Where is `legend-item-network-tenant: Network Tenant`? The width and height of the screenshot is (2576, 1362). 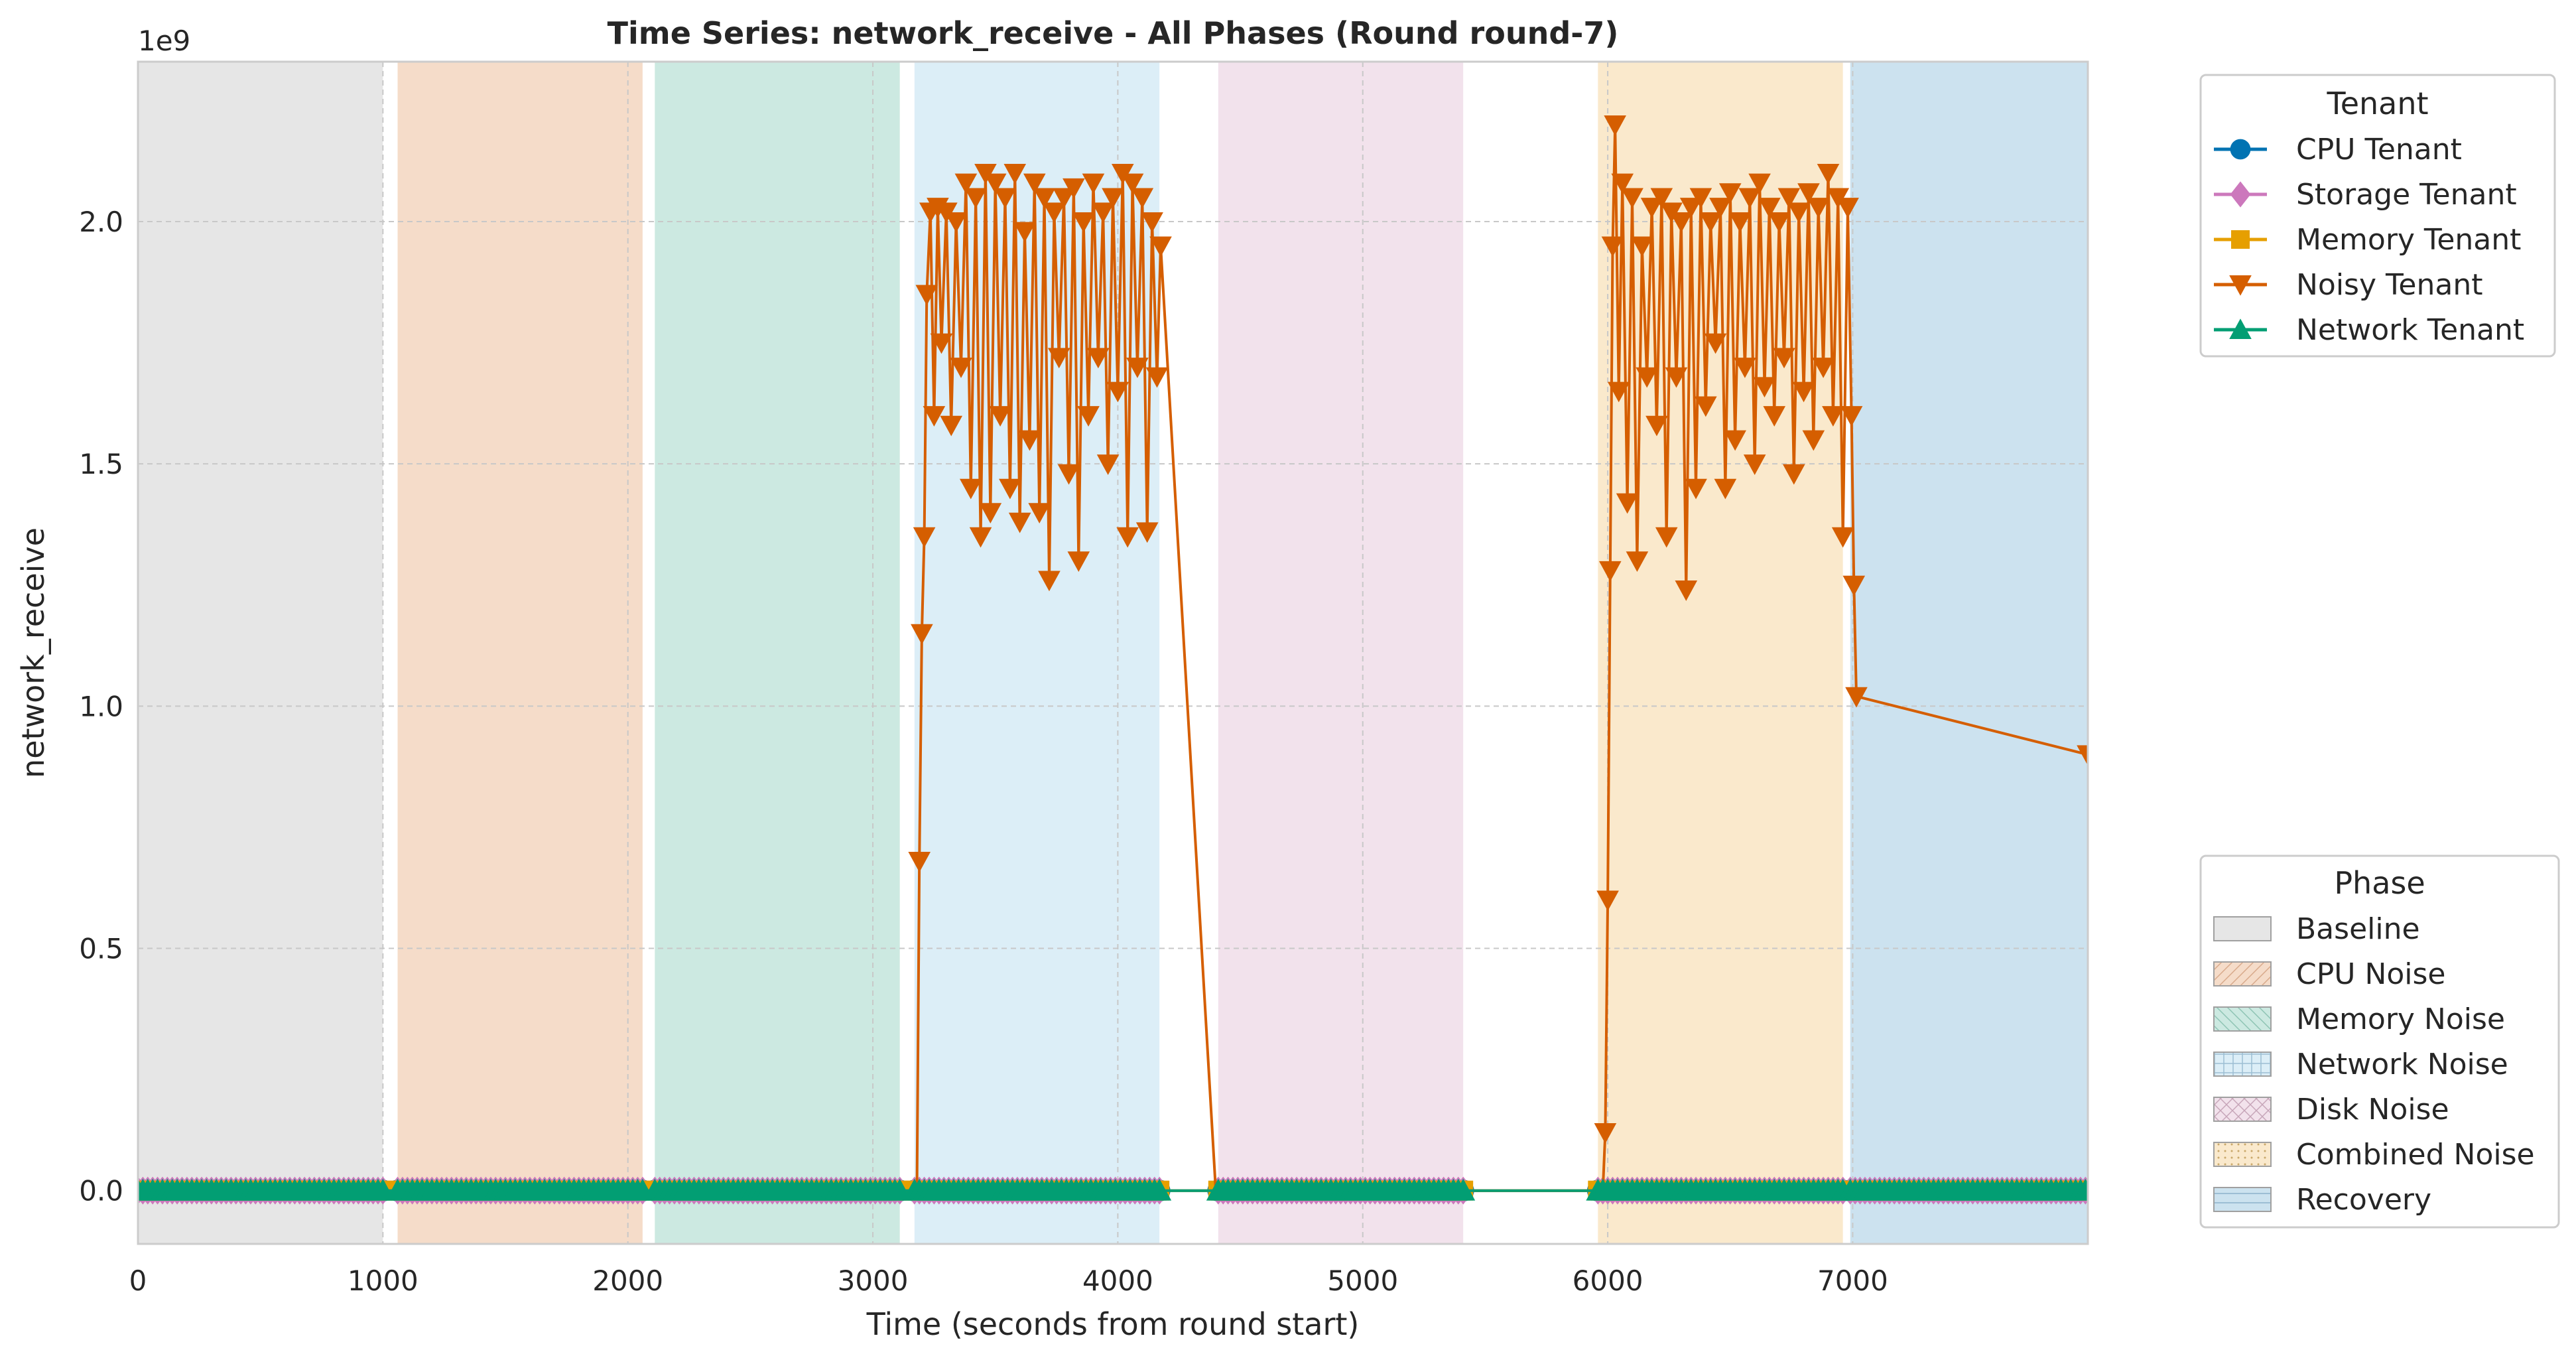 legend-item-network-tenant: Network Tenant is located at coordinates (2369, 330).